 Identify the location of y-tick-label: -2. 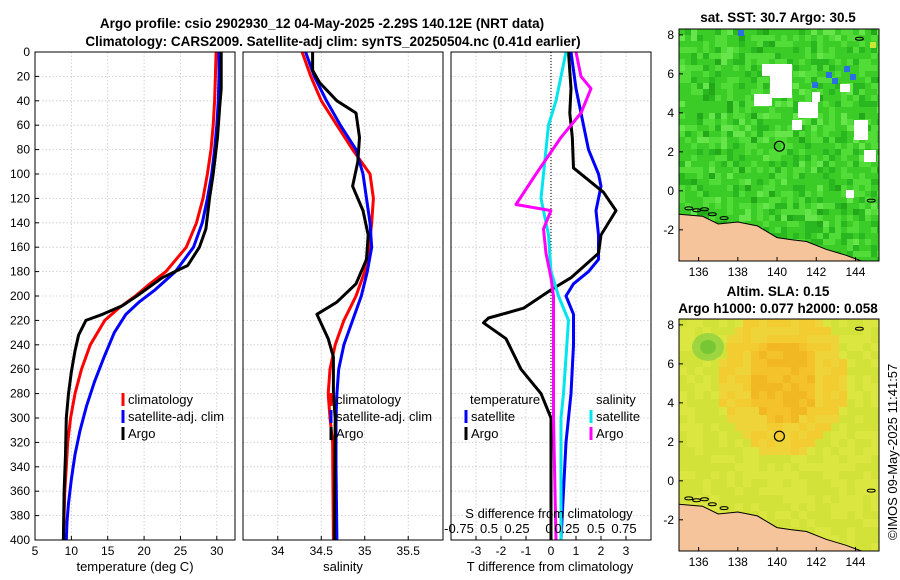
(668, 520).